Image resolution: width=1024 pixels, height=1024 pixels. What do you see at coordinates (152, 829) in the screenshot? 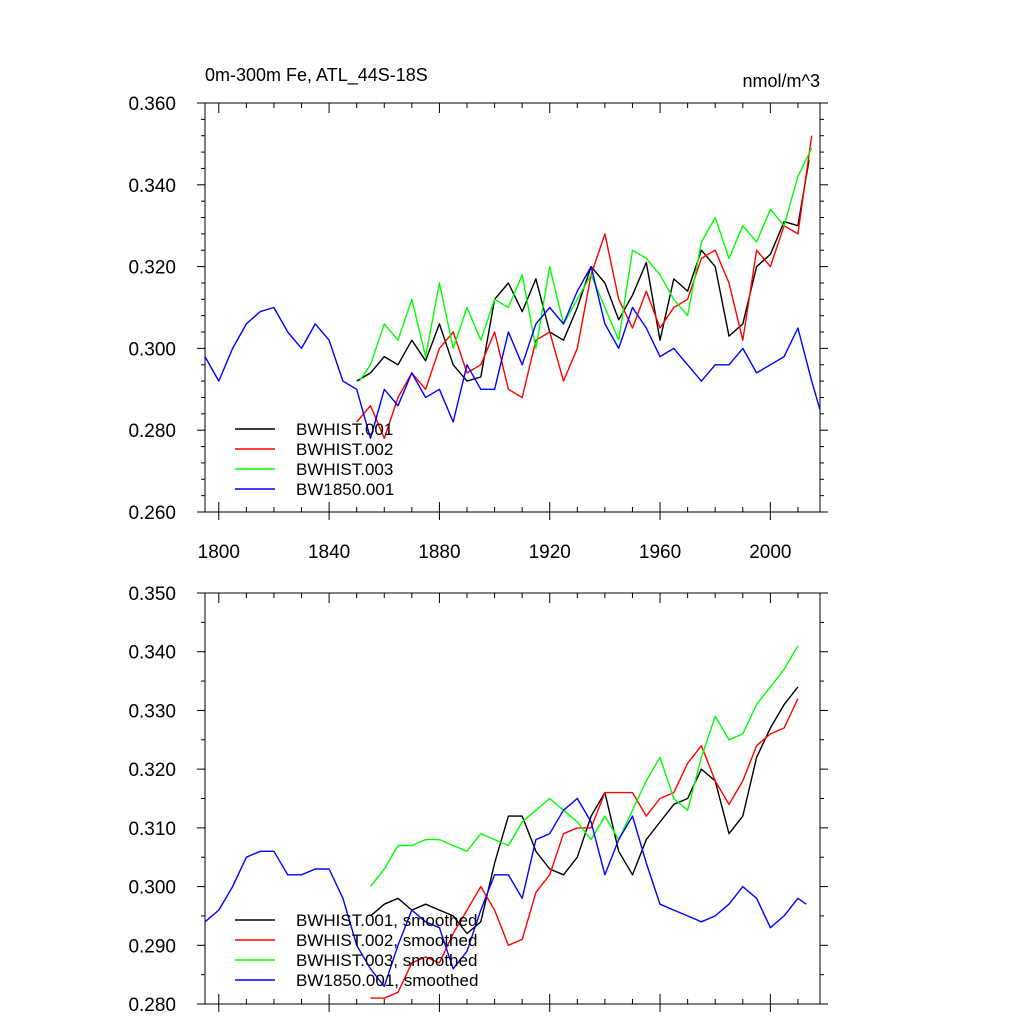
I see `y-tick-label: 0.310` at bounding box center [152, 829].